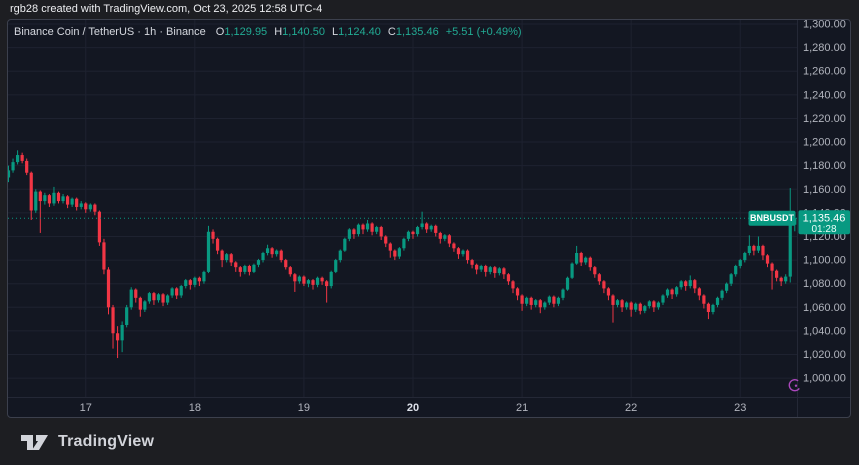 The width and height of the screenshot is (859, 465). Describe the element at coordinates (522, 408) in the screenshot. I see `svg-text: 21` at that location.